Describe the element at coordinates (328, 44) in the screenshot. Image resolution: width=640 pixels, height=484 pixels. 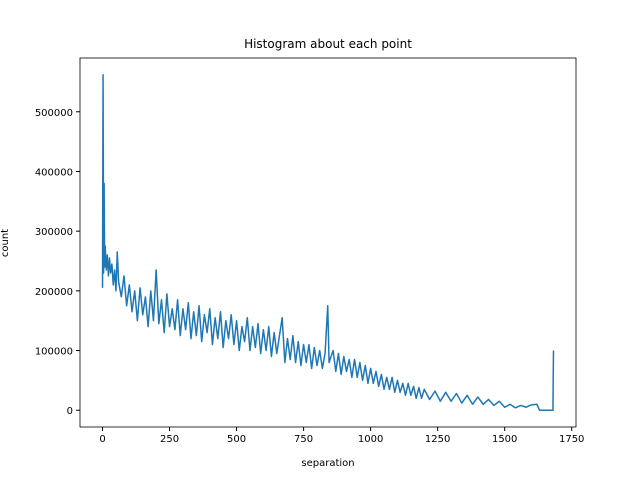
I see `chart-title: Histogram about each point` at that location.